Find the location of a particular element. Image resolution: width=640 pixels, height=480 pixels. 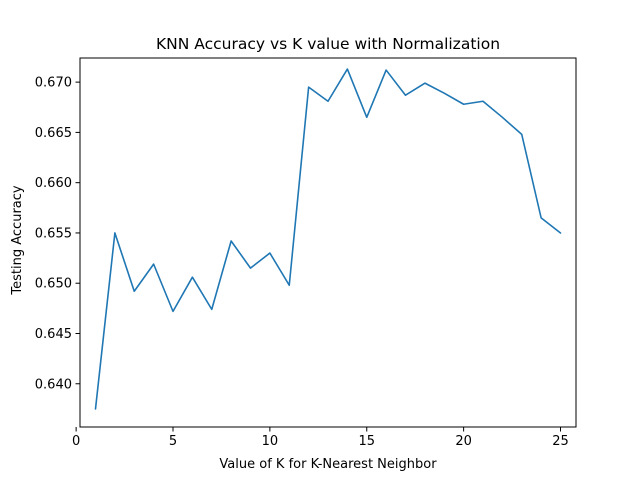

x-tick-label: 0 is located at coordinates (76, 441).